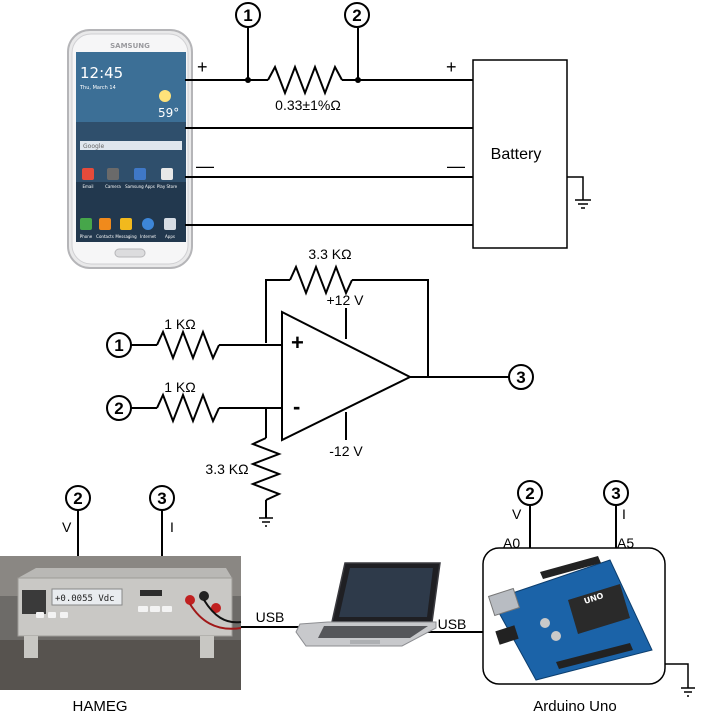  I want to click on contacts-app-icon, so click(105, 224).